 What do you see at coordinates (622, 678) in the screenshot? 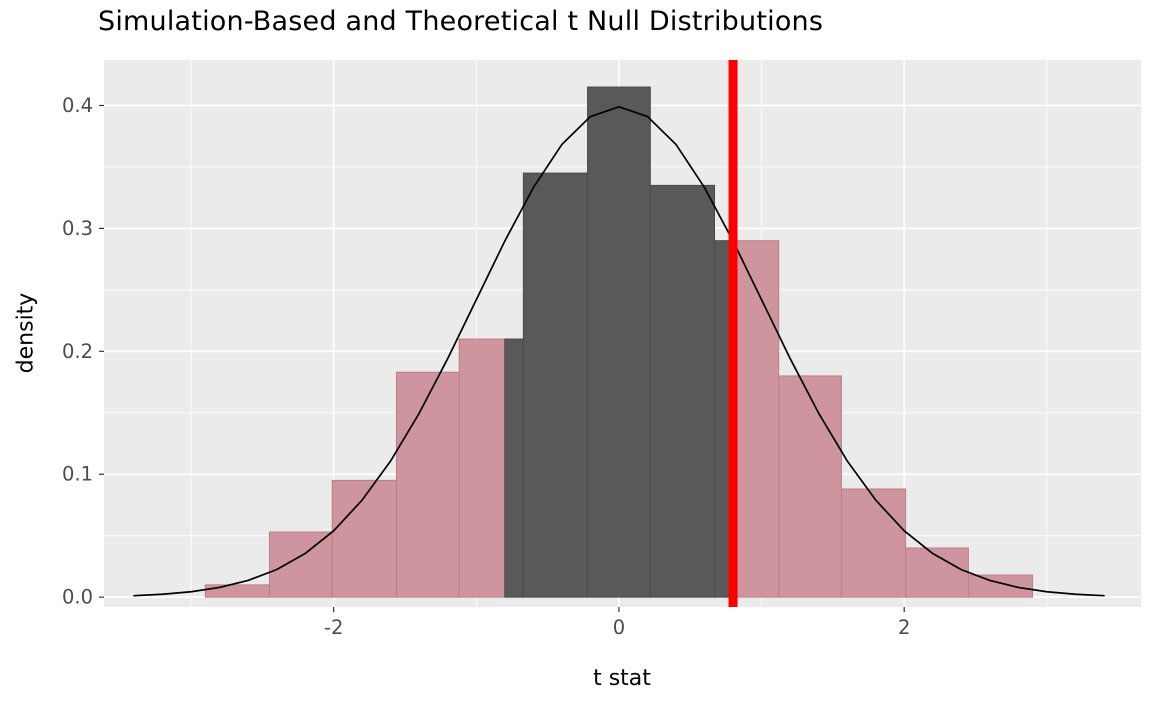
I see `x-axis-title: t stat` at bounding box center [622, 678].